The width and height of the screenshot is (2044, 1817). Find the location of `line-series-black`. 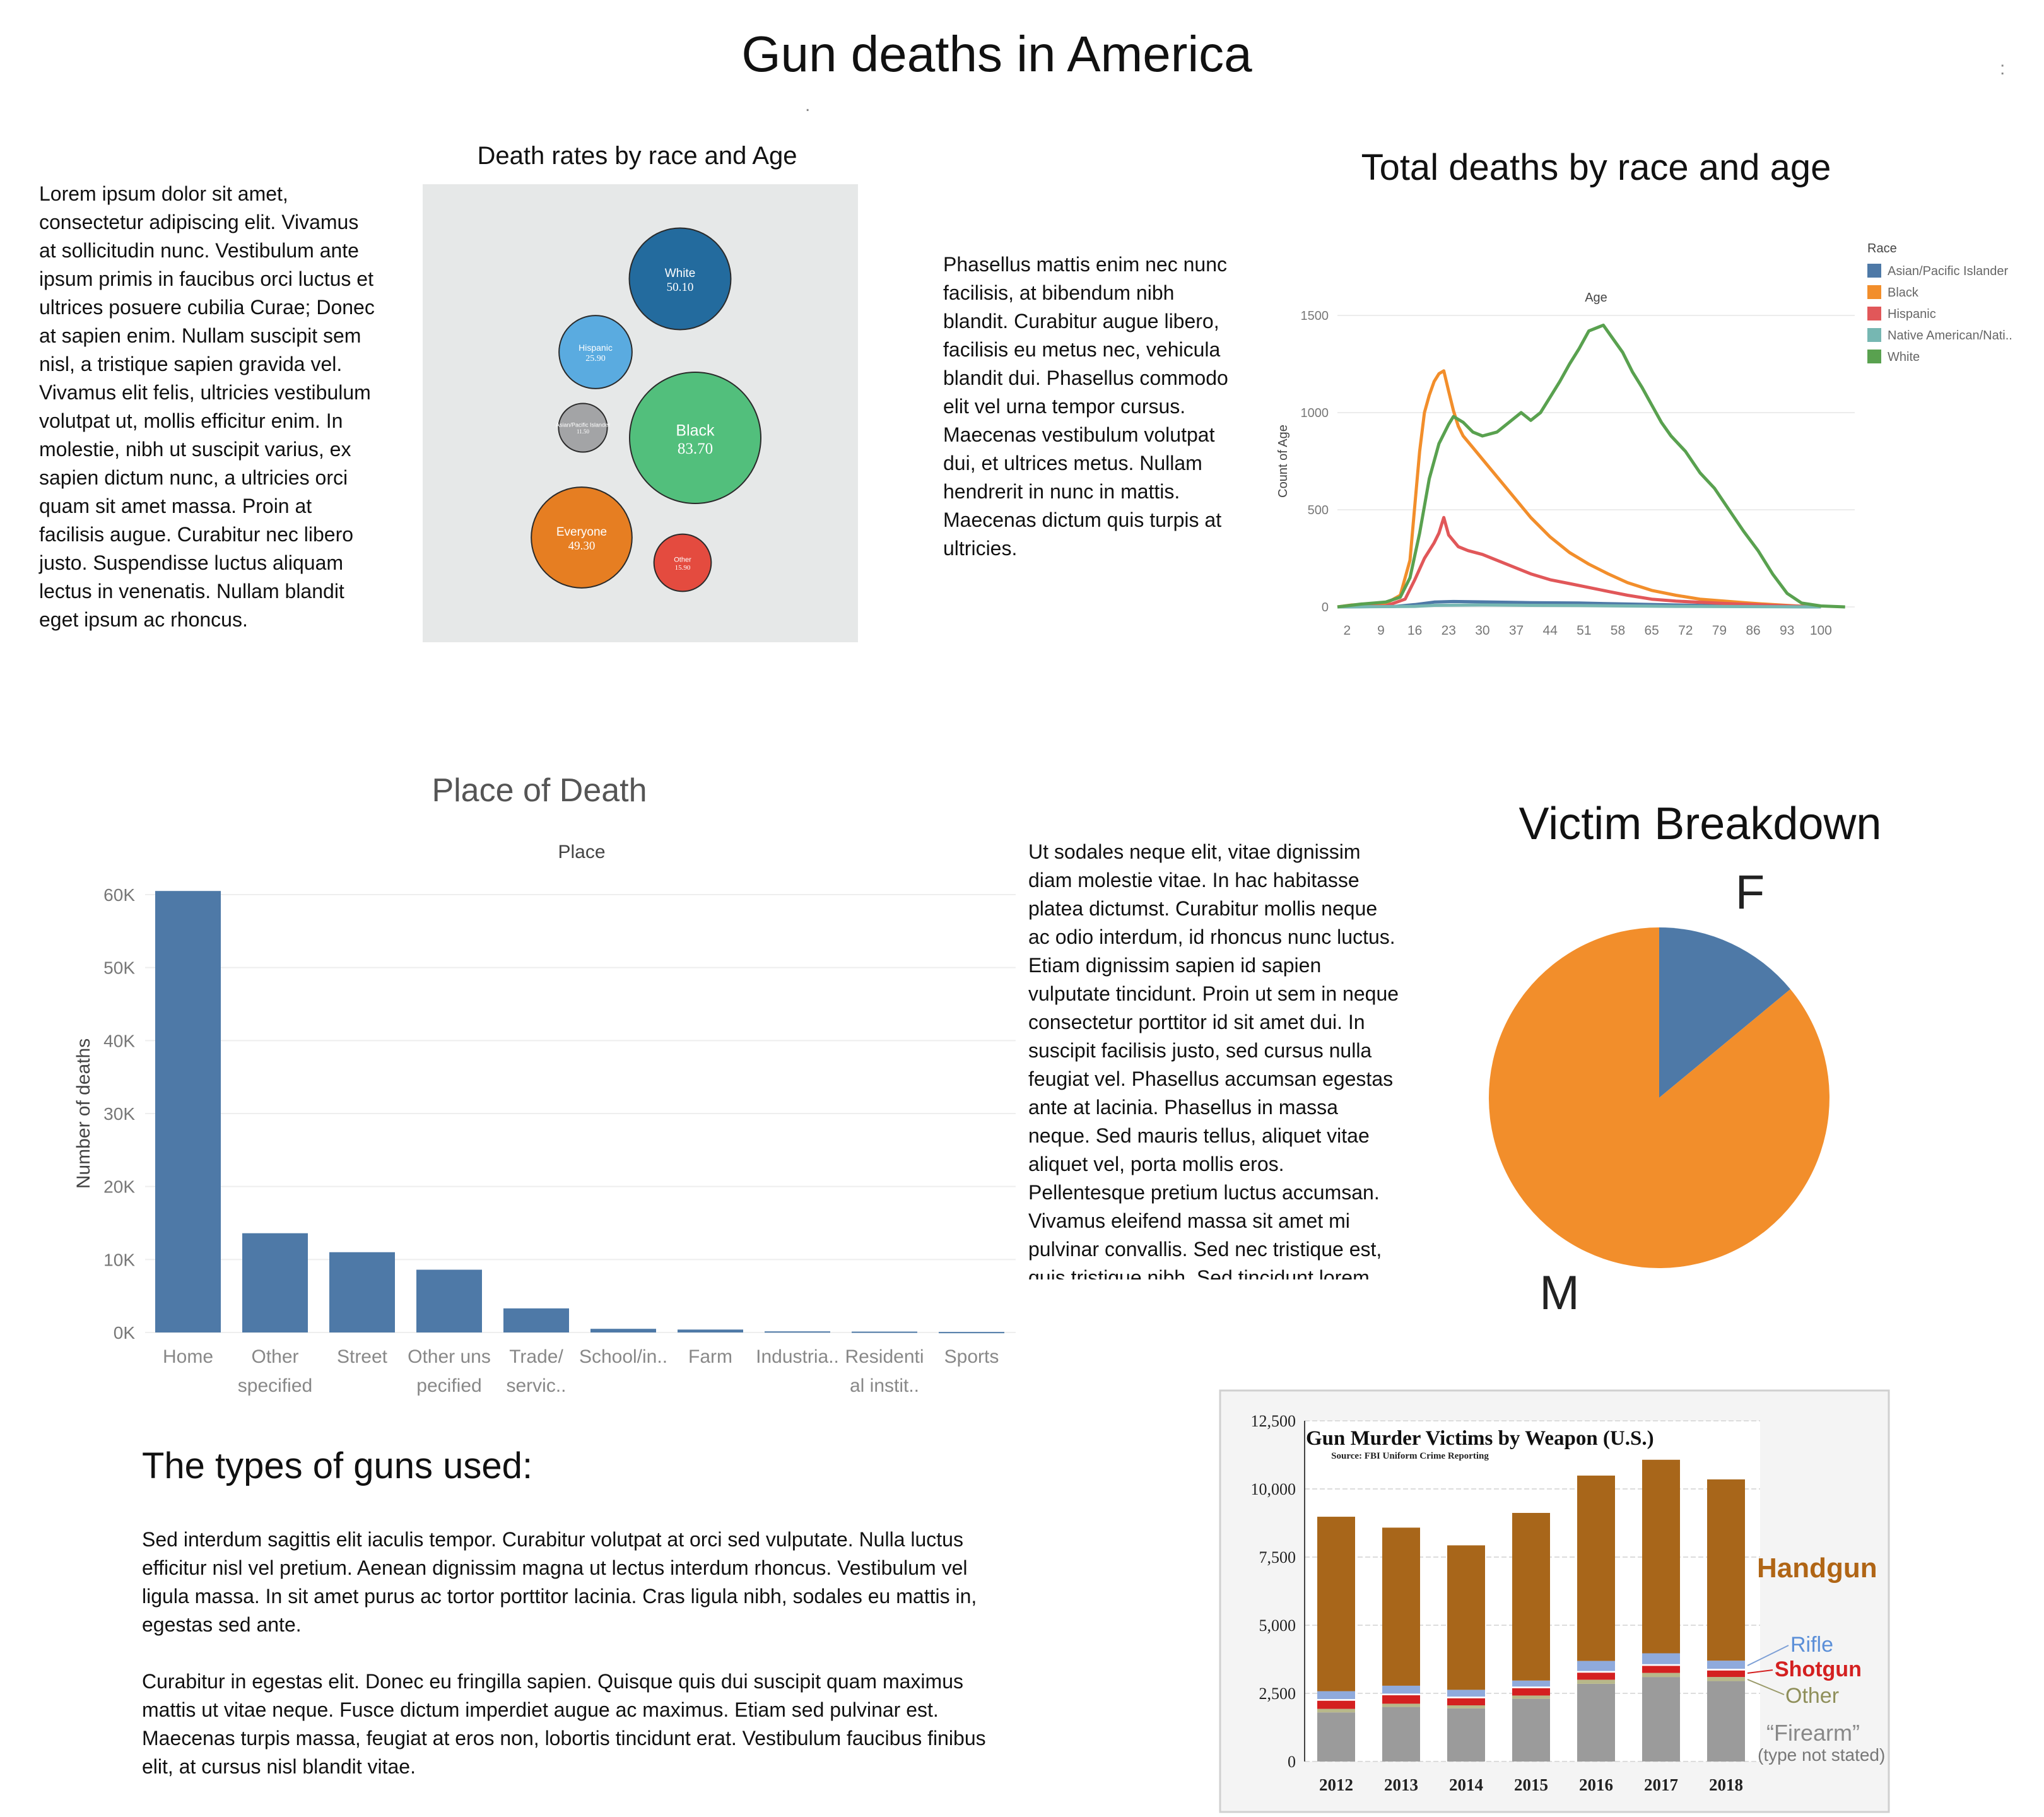

line-series-black is located at coordinates (1579, 489).